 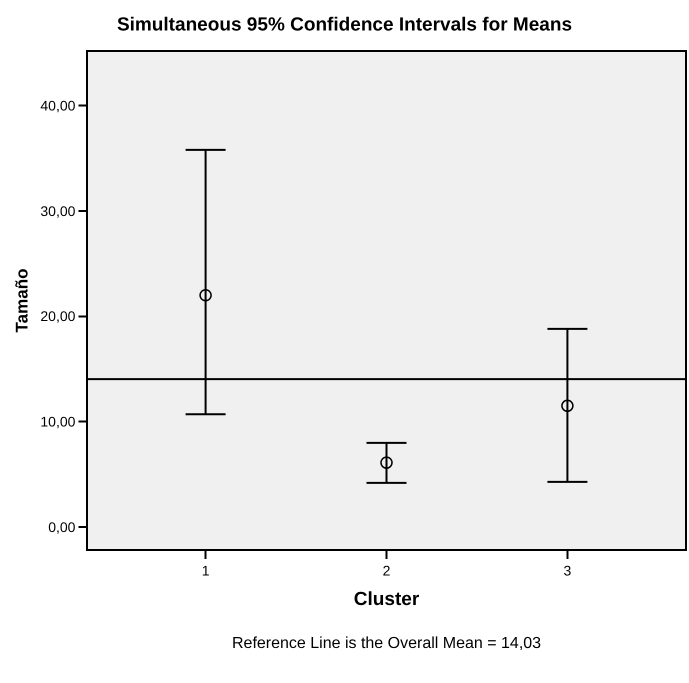 I want to click on y-tick-label: 20,00, so click(x=58, y=316).